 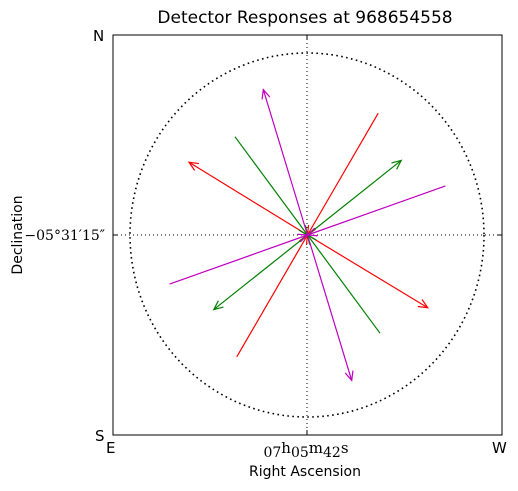 What do you see at coordinates (272, 453) in the screenshot?
I see `x-tick-hours: 07` at bounding box center [272, 453].